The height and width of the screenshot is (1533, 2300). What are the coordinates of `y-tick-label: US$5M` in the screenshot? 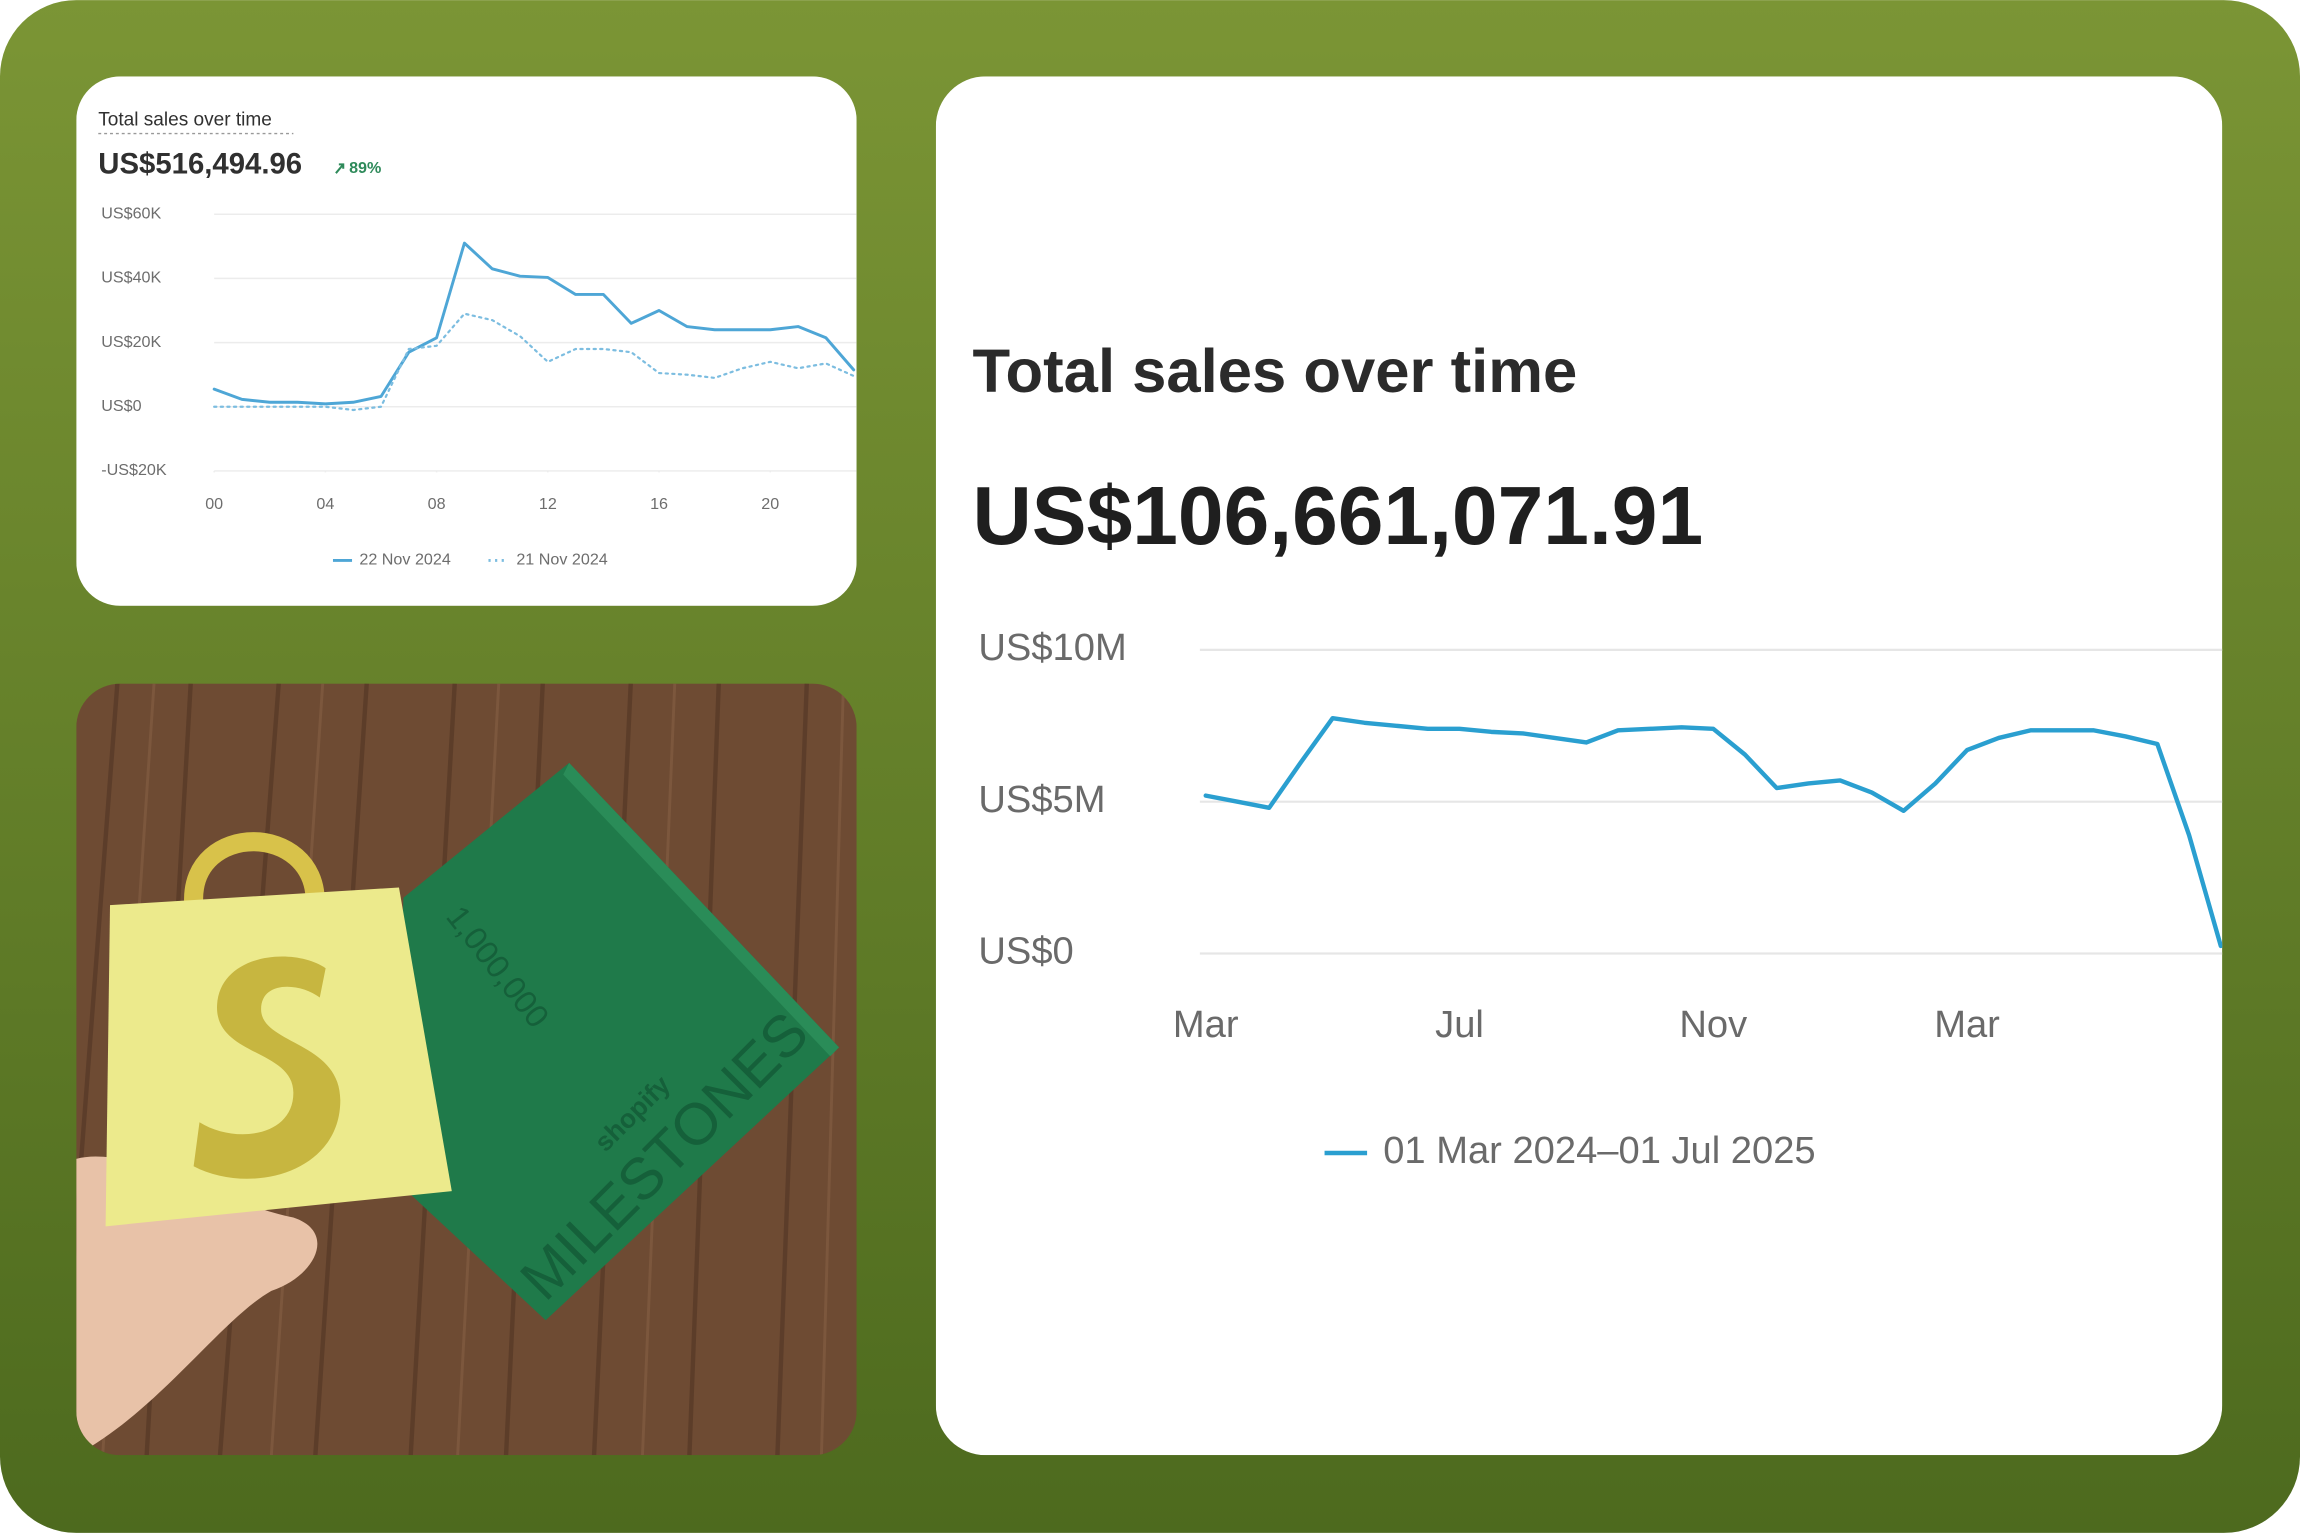 It's located at (1041, 799).